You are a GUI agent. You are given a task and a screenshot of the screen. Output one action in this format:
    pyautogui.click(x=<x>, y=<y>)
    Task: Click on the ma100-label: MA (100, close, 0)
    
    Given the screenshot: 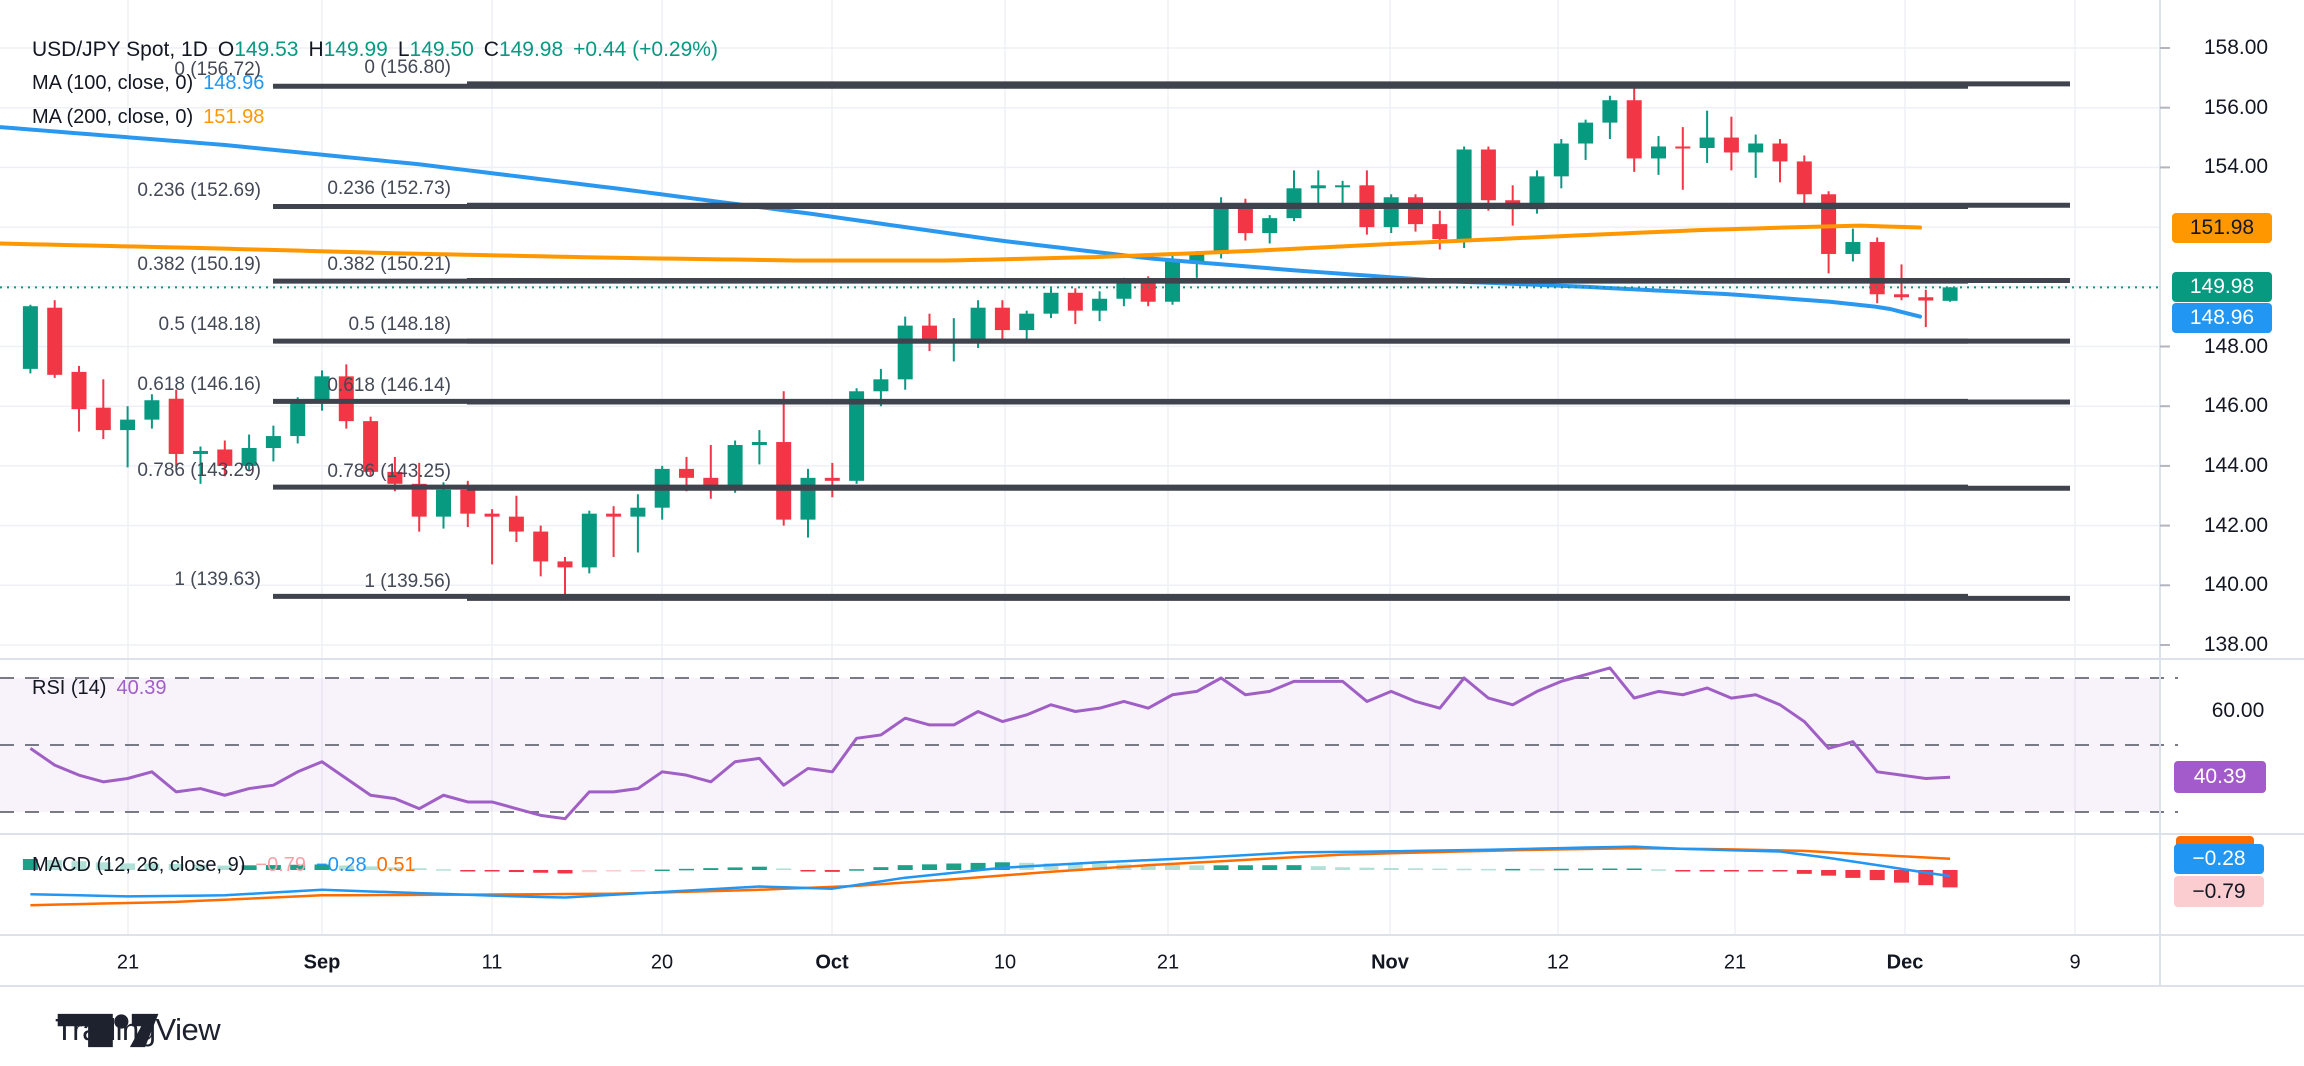 What is the action you would take?
    pyautogui.click(x=113, y=83)
    